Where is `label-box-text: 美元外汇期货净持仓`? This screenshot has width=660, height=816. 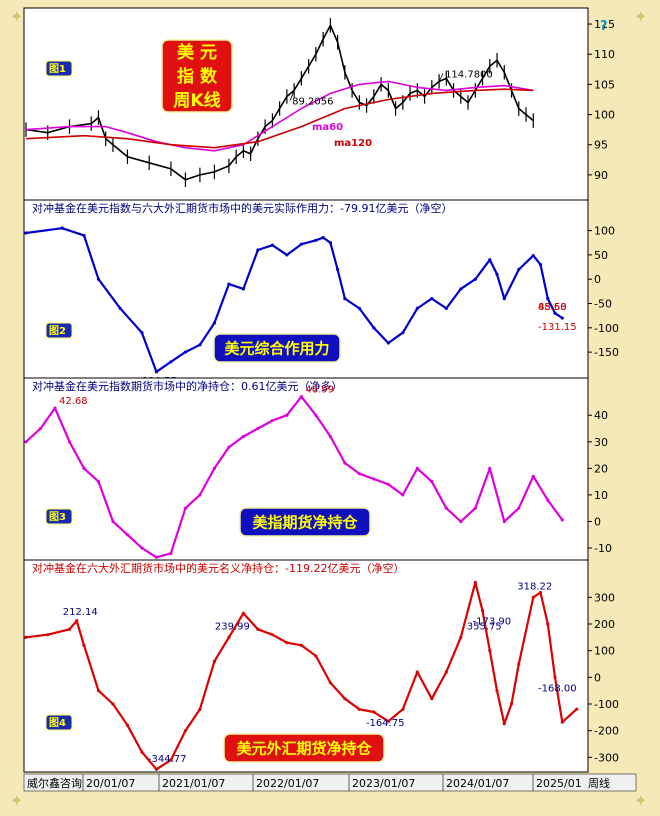 label-box-text: 美元外汇期货净持仓 is located at coordinates (304, 748).